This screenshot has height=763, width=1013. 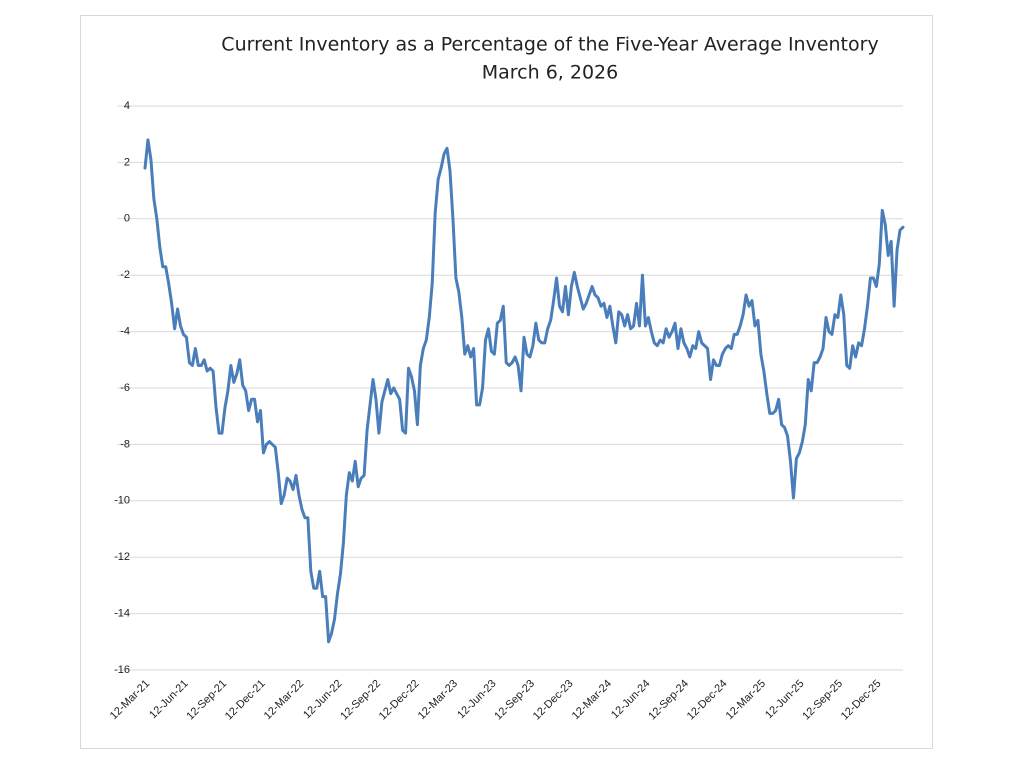 What do you see at coordinates (125, 275) in the screenshot?
I see `y-tick-label: -2` at bounding box center [125, 275].